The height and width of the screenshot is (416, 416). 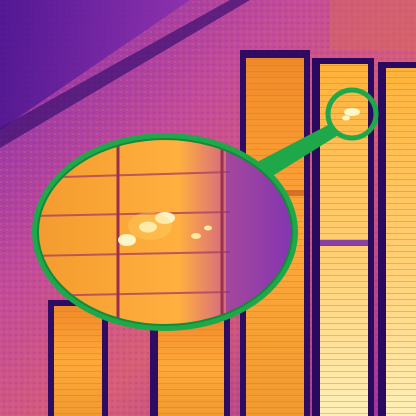 What do you see at coordinates (139, 358) in the screenshot?
I see `window-lower-left` at bounding box center [139, 358].